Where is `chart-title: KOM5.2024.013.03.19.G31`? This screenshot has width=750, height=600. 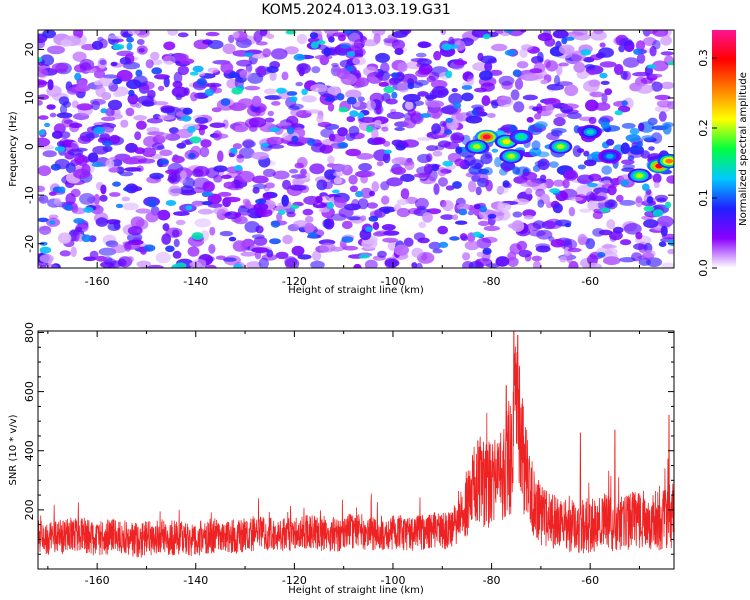 chart-title: KOM5.2024.013.03.19.G31 is located at coordinates (355, 10).